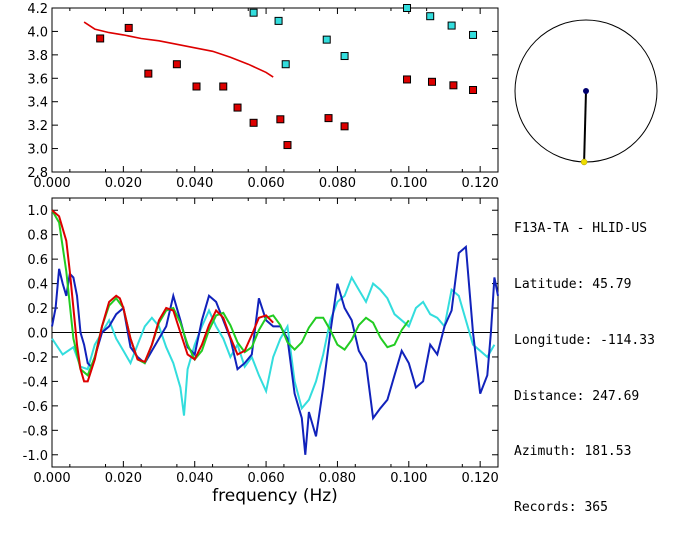 The width and height of the screenshot is (698, 536). Describe the element at coordinates (37, 309) in the screenshot. I see `y-tick-label: 0.2` at that location.